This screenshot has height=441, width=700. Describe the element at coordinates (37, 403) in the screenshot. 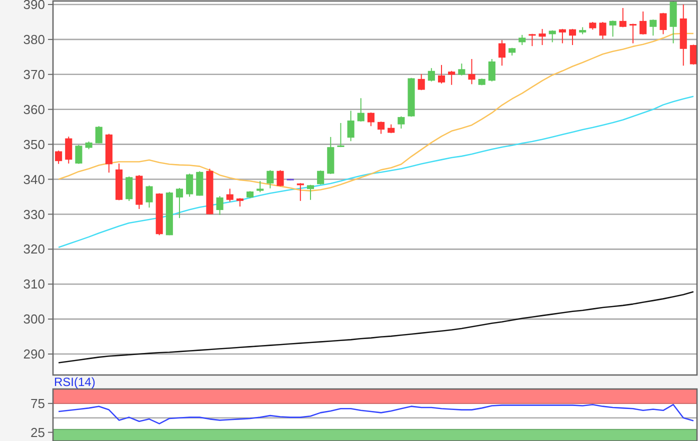

I see `y-tick-label: 75` at that location.